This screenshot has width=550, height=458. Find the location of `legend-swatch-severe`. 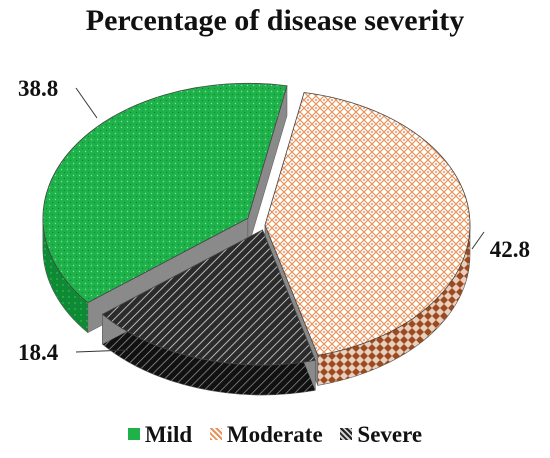

legend-swatch-severe is located at coordinates (346, 434).